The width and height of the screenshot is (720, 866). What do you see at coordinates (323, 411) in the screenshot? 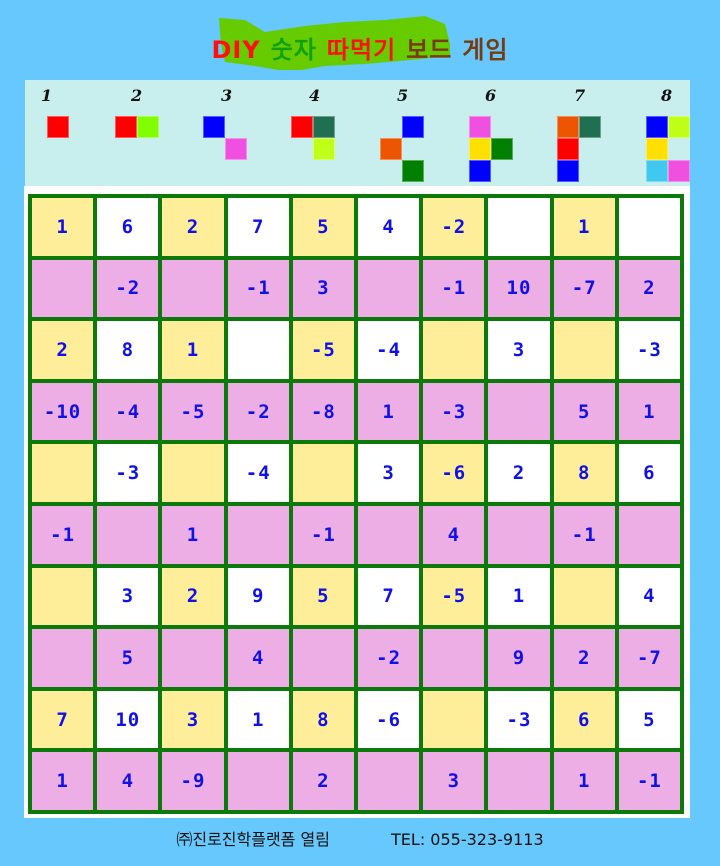
I see `board-cell: -8` at bounding box center [323, 411].